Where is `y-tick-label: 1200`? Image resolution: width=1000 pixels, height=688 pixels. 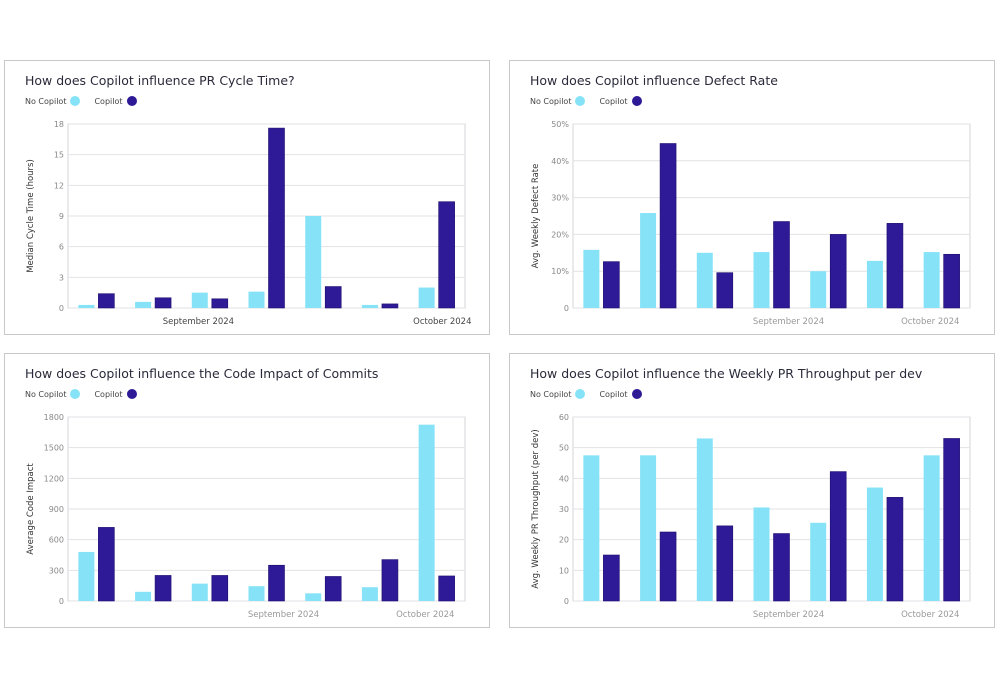 y-tick-label: 1200 is located at coordinates (54, 478).